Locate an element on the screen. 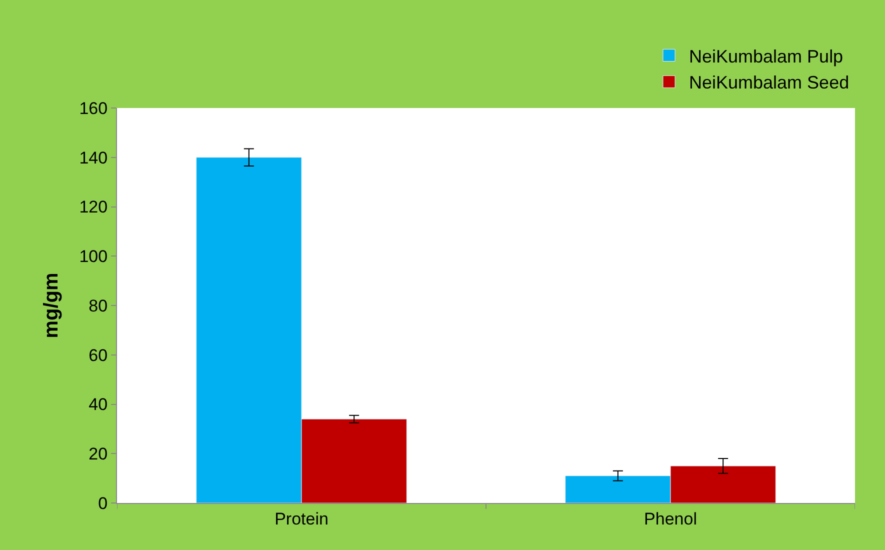 The height and width of the screenshot is (550, 885). x-tick-label: Protein is located at coordinates (301, 518).